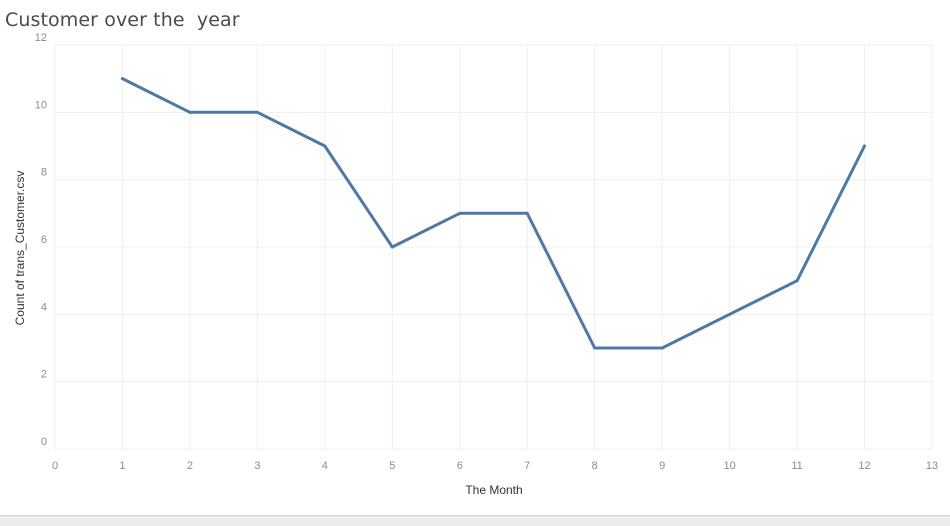 Image resolution: width=950 pixels, height=526 pixels. I want to click on y-tick-label: 12, so click(41, 38).